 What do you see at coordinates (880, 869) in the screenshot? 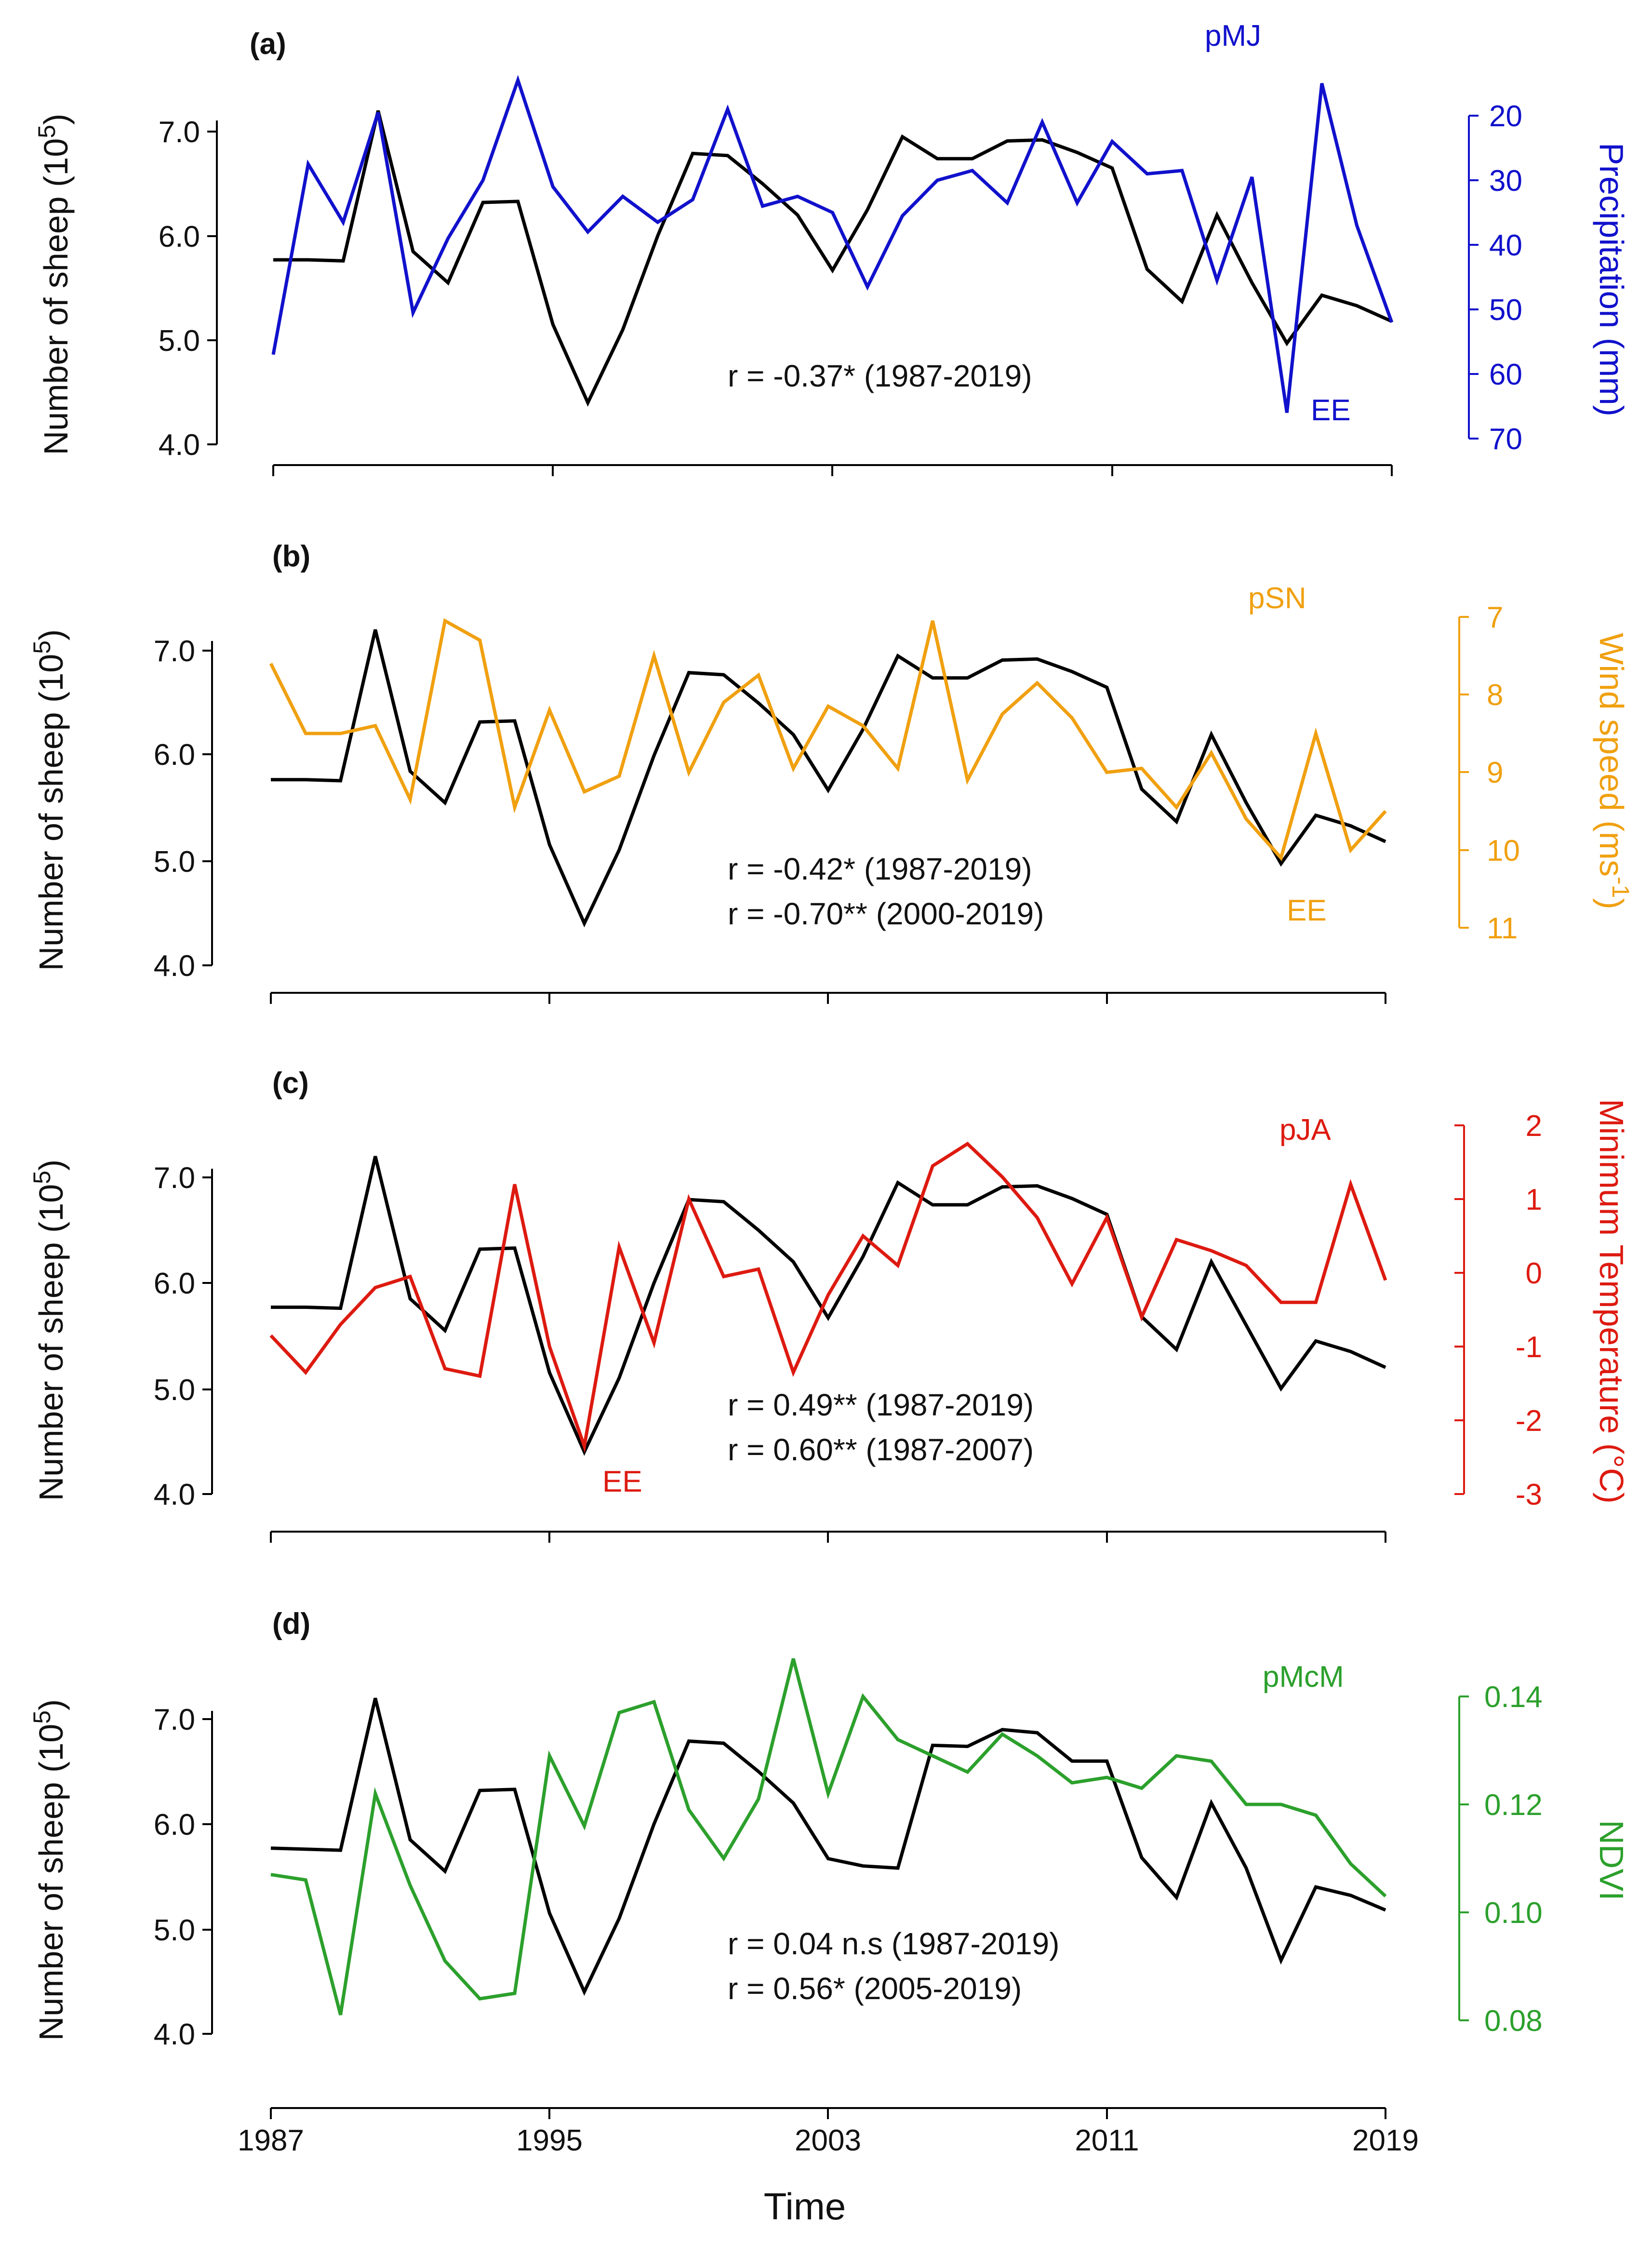
I see `panel-b-correlation: r = -0.42* (1987-2019)` at bounding box center [880, 869].